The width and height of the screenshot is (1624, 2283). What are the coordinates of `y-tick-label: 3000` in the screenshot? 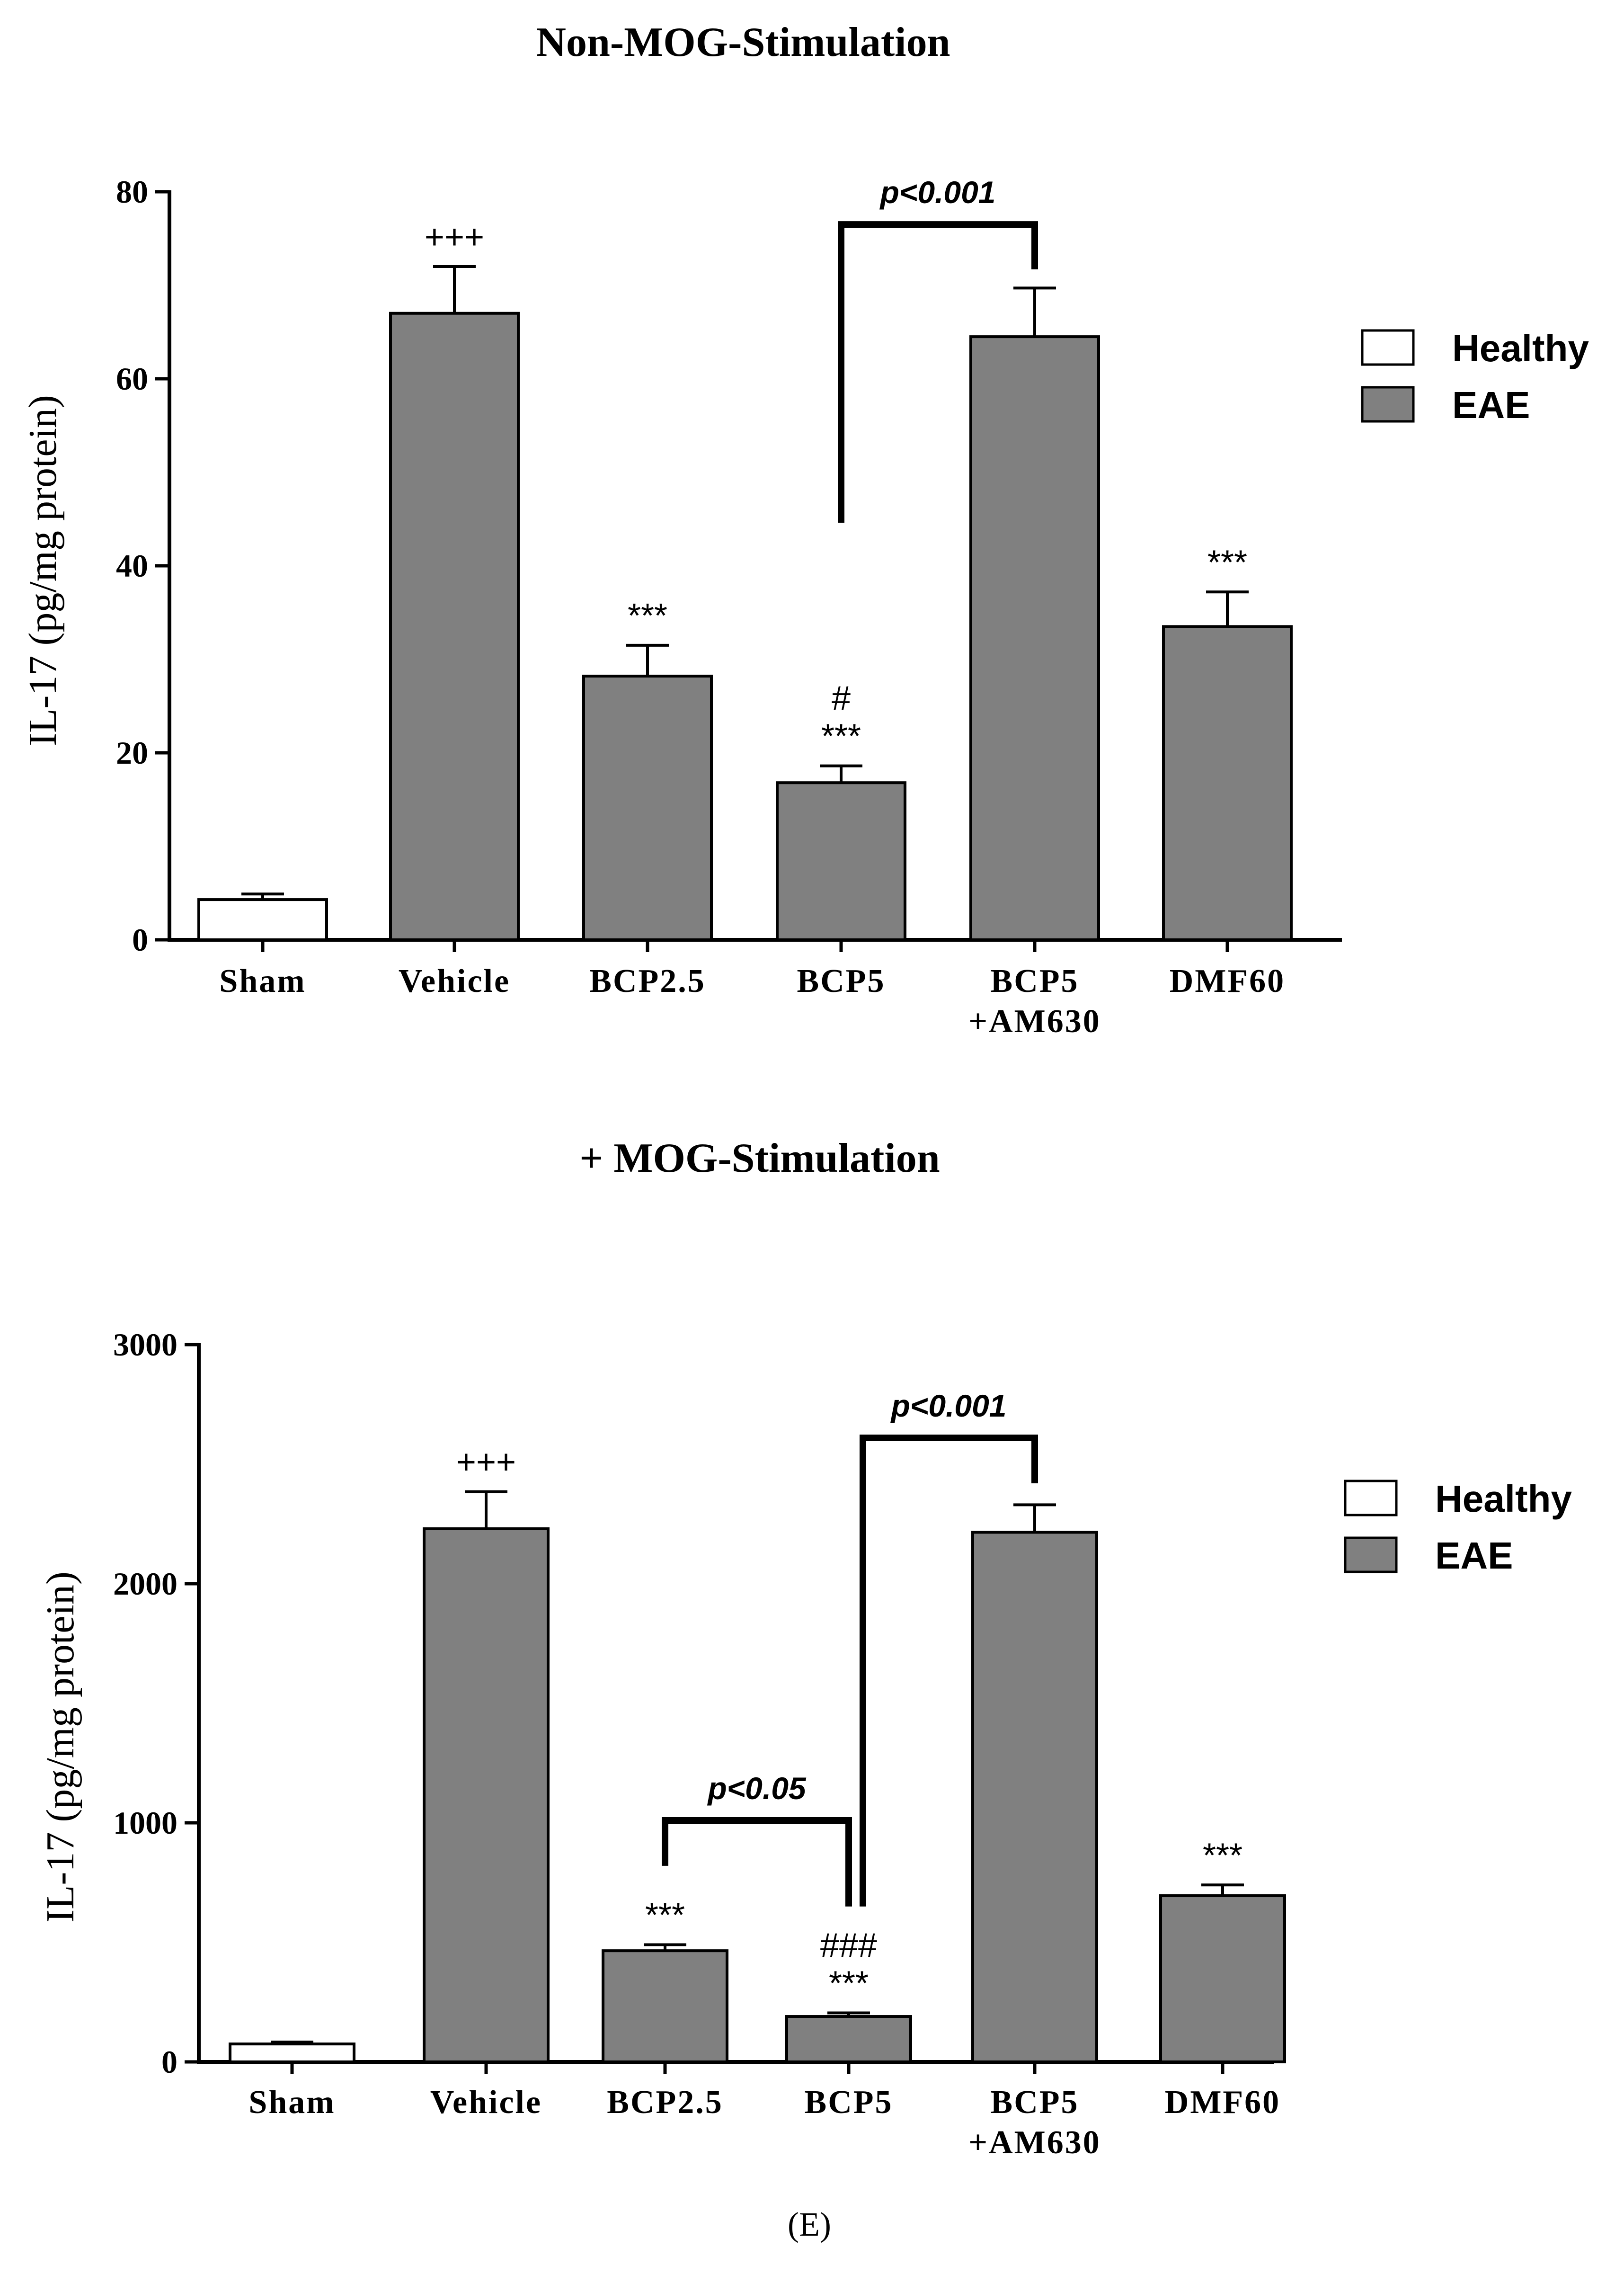 It's located at (145, 1345).